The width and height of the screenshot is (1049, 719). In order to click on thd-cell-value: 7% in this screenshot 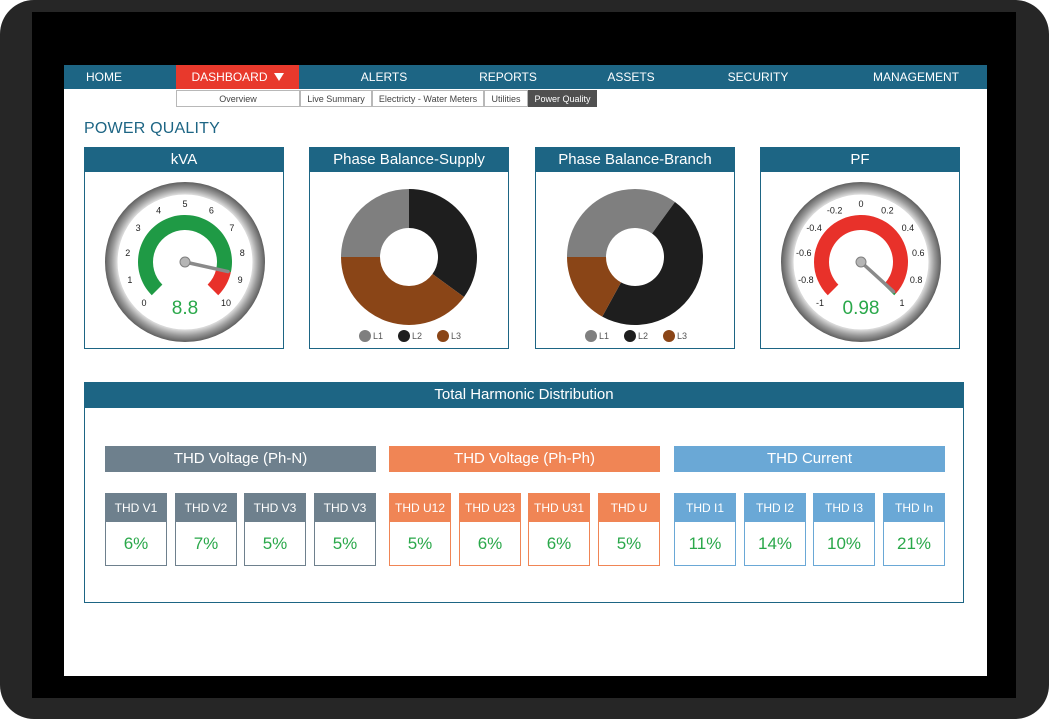, I will do `click(206, 543)`.